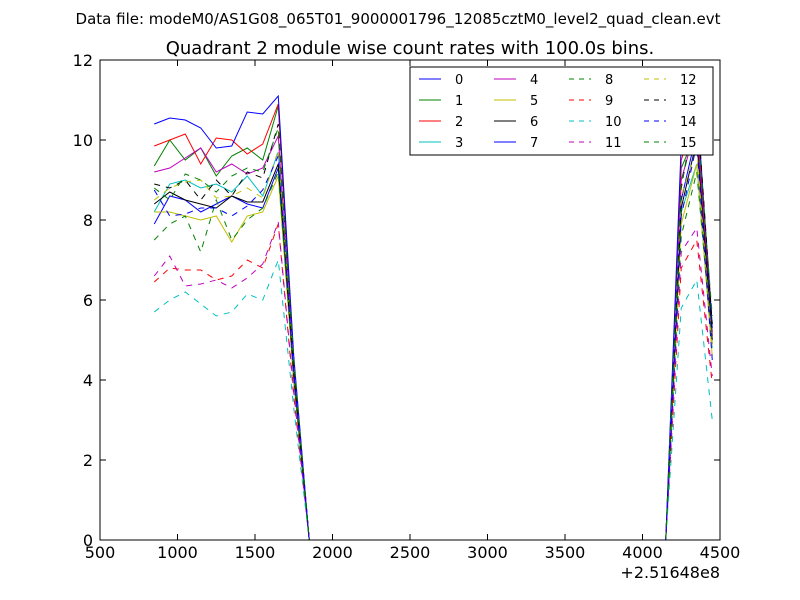 This screenshot has height=600, width=800. Describe the element at coordinates (534, 101) in the screenshot. I see `legend-label-5: 5` at that location.